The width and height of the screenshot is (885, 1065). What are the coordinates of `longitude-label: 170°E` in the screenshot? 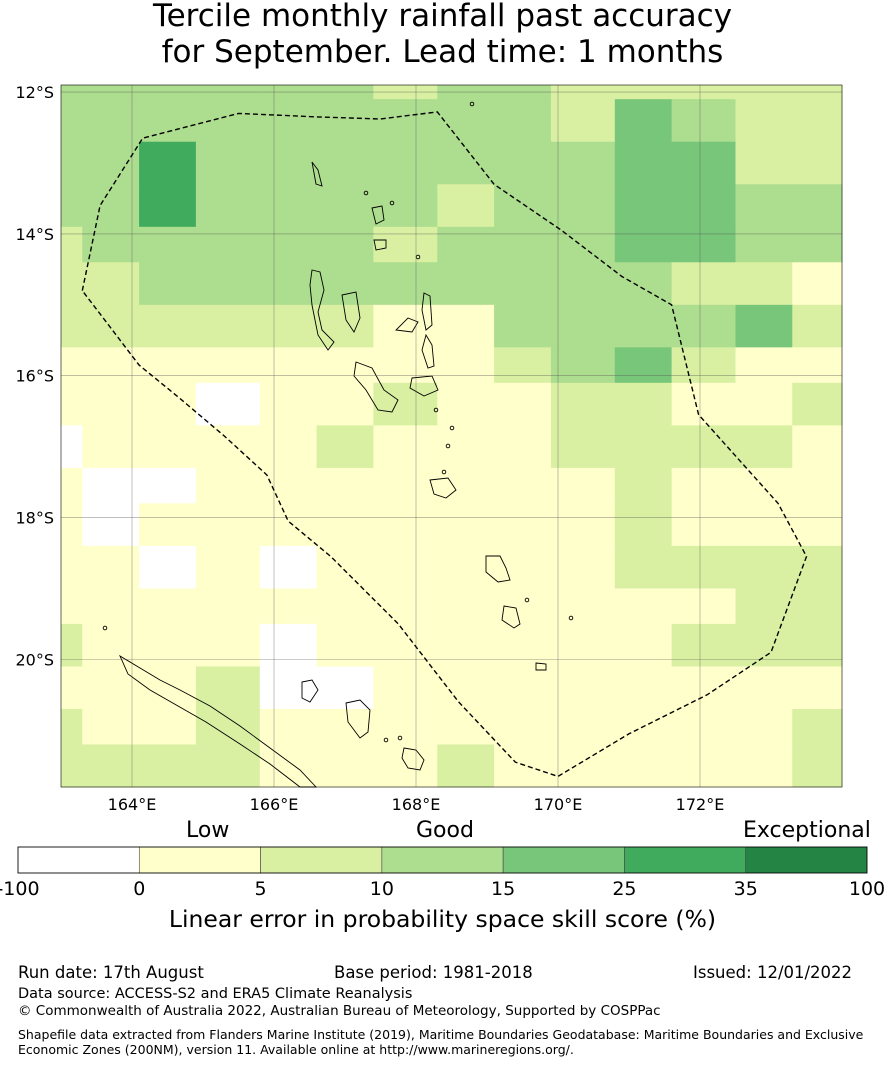 It's located at (558, 804).